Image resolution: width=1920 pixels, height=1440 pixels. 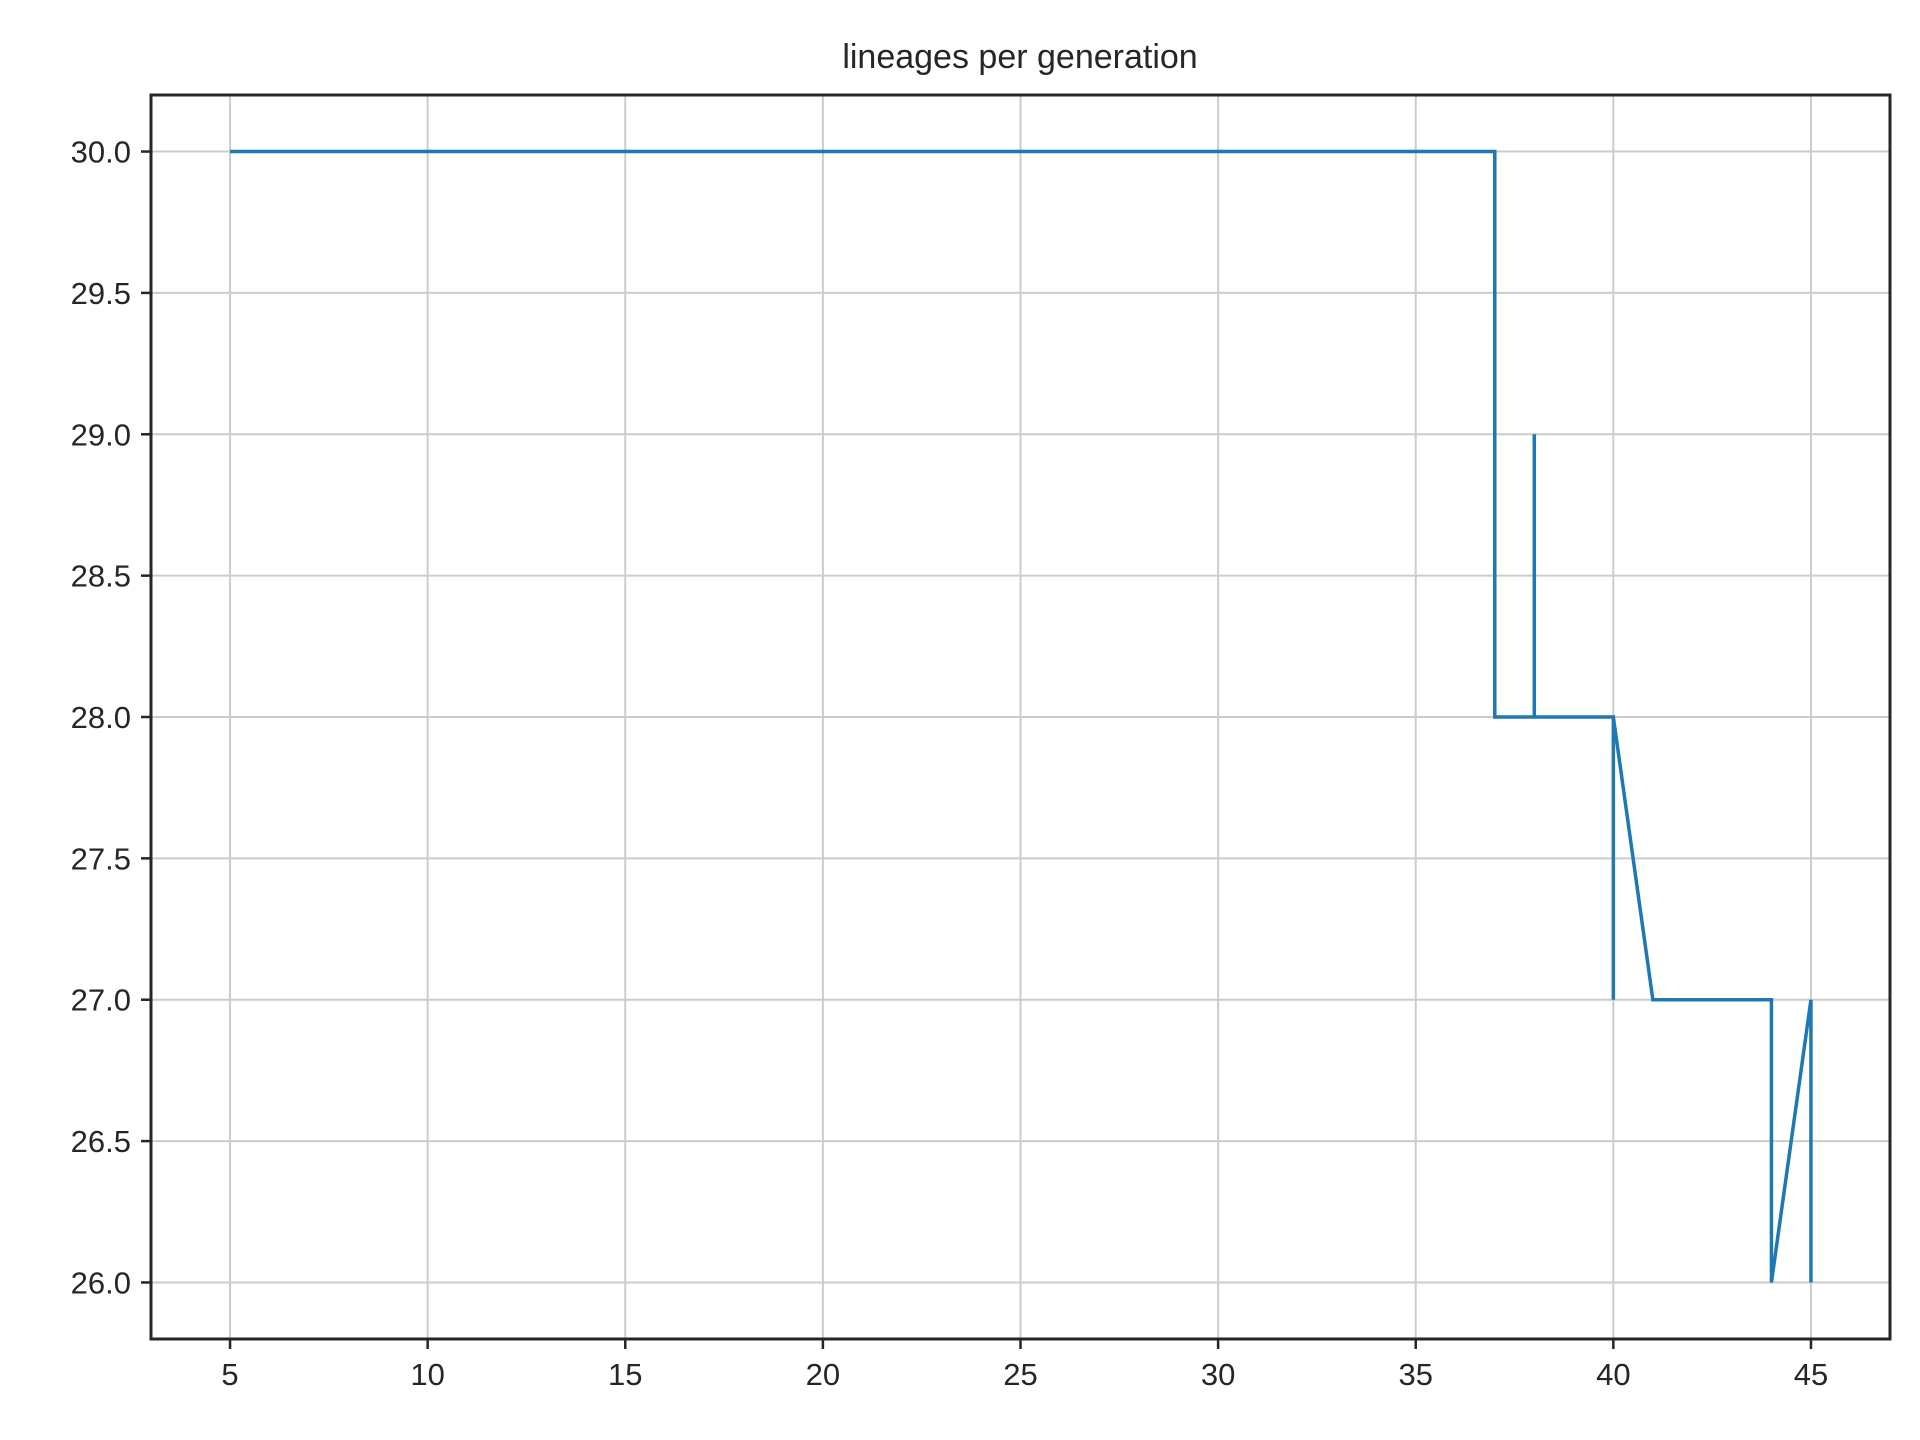 What do you see at coordinates (101, 858) in the screenshot?
I see `y-tick-label: 27.5` at bounding box center [101, 858].